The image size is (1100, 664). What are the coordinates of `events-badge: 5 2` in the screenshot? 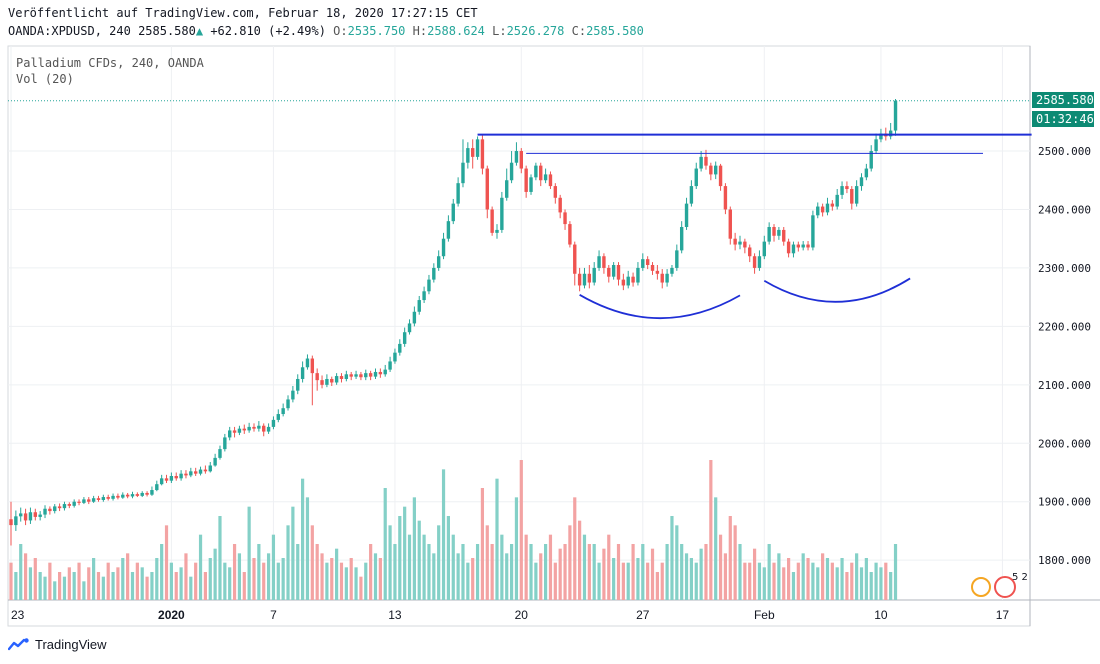 It's located at (999, 585).